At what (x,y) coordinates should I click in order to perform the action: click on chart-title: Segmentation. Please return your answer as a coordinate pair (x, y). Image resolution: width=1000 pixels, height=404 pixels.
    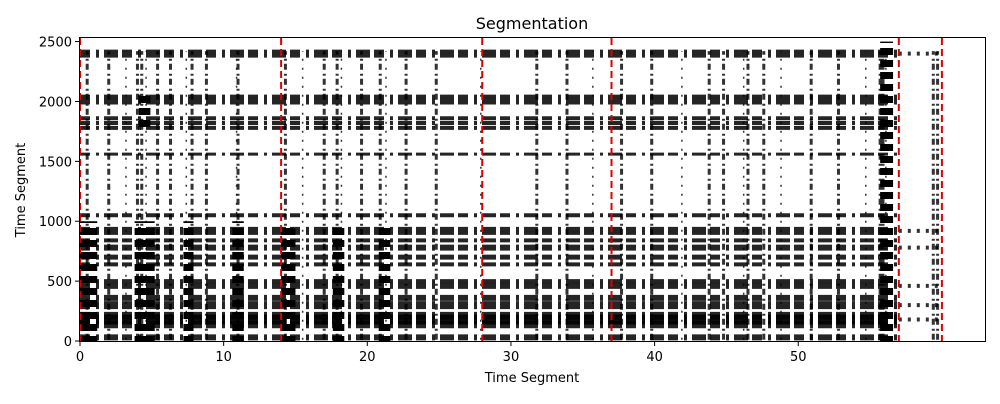
    Looking at the image, I should click on (532, 23).